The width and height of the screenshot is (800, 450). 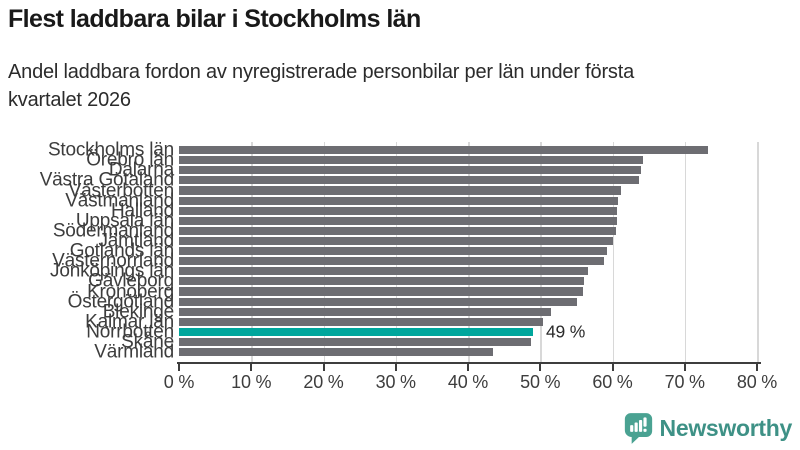 I want to click on newsworthy-wordmark: Newsworthy, so click(x=726, y=428).